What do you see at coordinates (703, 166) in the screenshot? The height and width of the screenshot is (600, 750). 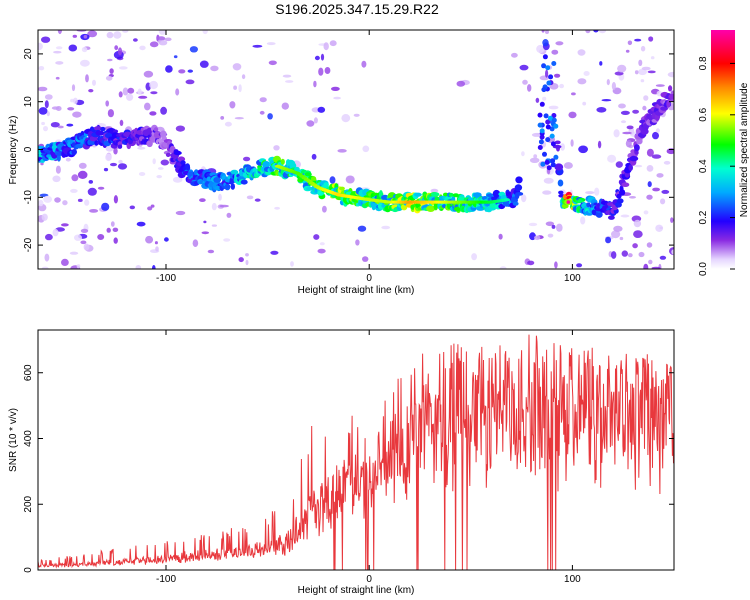 I see `colorbar-tick-label: 0.4` at bounding box center [703, 166].